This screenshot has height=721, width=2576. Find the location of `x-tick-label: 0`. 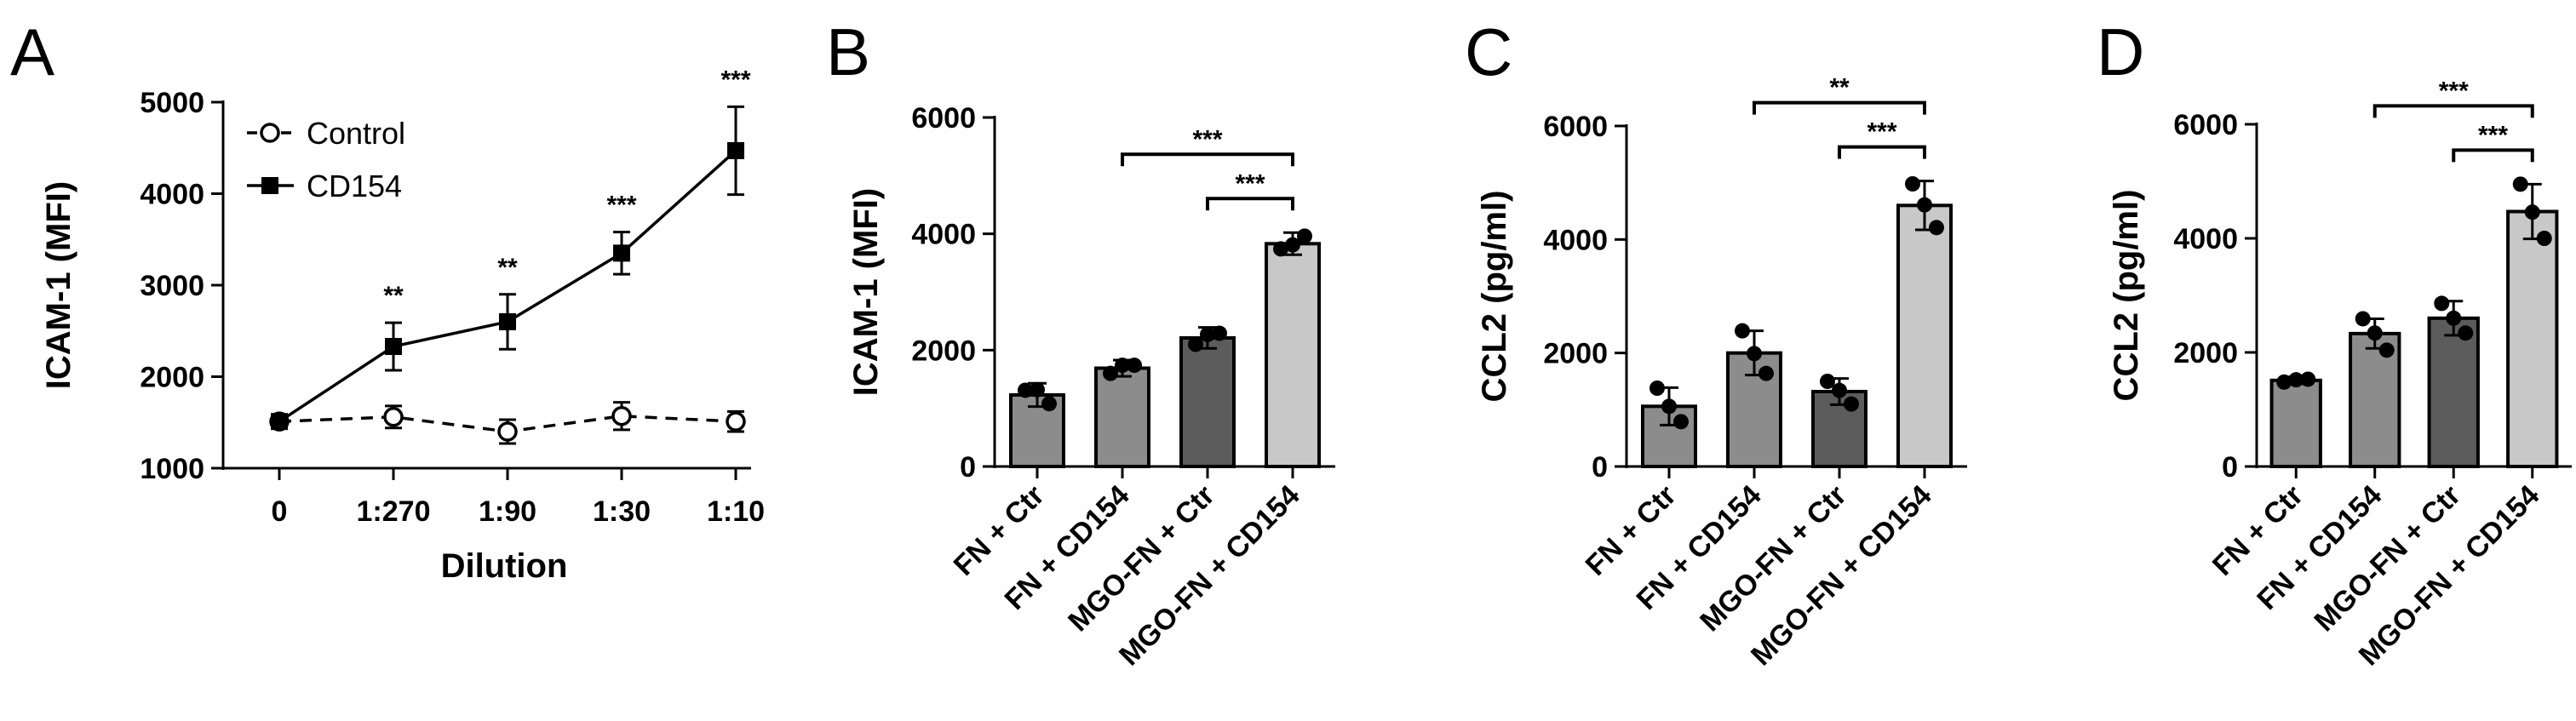

x-tick-label: 0 is located at coordinates (280, 511).